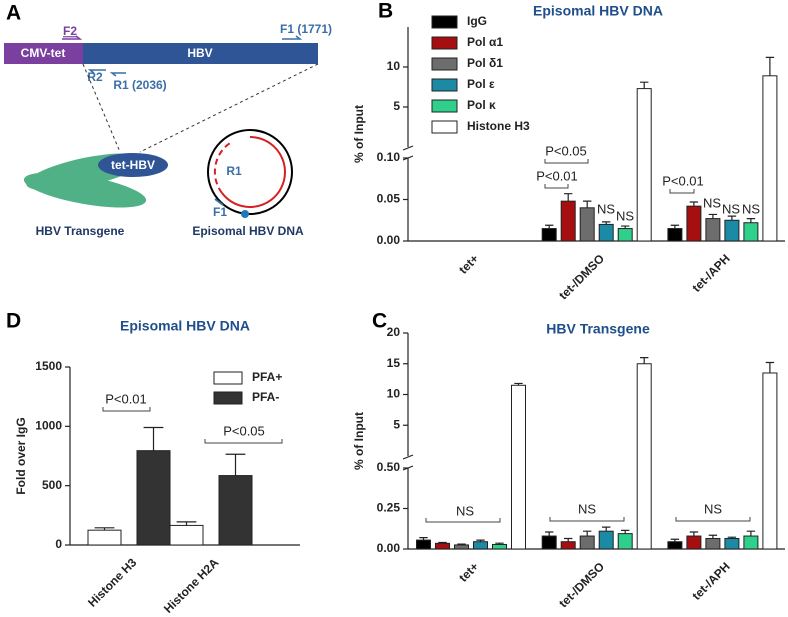 The image size is (788, 617). Describe the element at coordinates (581, 276) in the screenshot. I see `x-tick-label: tet-/DMSO` at that location.